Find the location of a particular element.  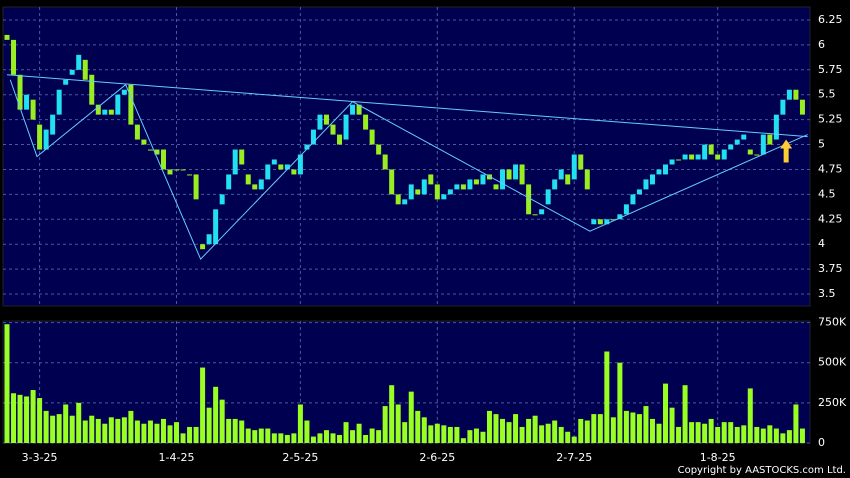

y-tick-label: 5.75 is located at coordinates (830, 69).